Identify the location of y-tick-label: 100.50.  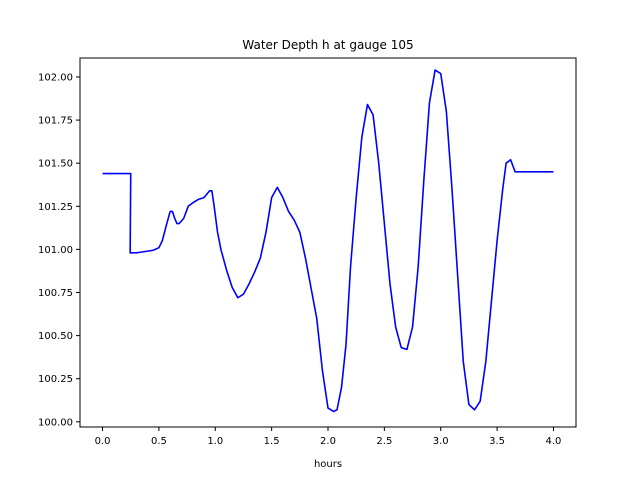
(55, 336).